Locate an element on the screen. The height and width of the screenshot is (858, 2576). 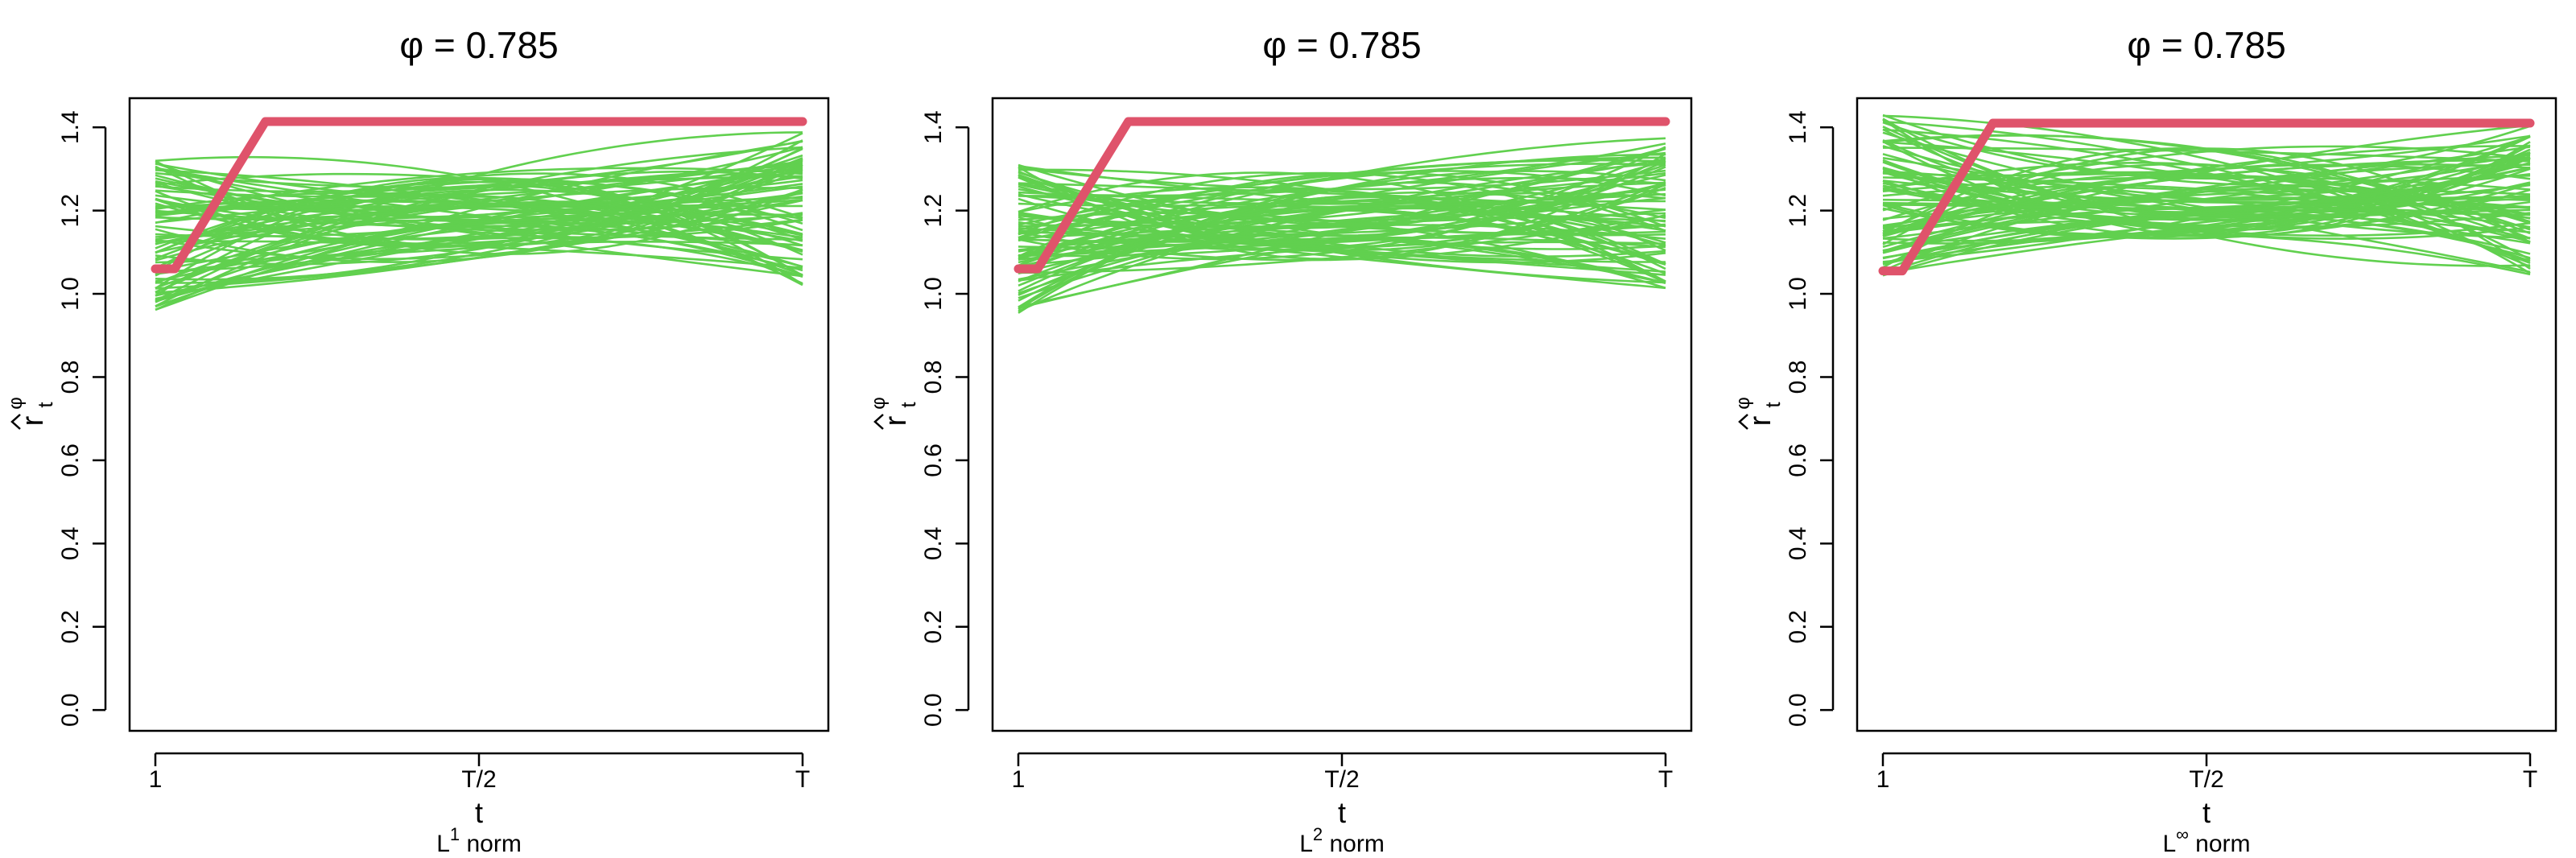
norm-caption: L2 norm is located at coordinates (1342, 840).